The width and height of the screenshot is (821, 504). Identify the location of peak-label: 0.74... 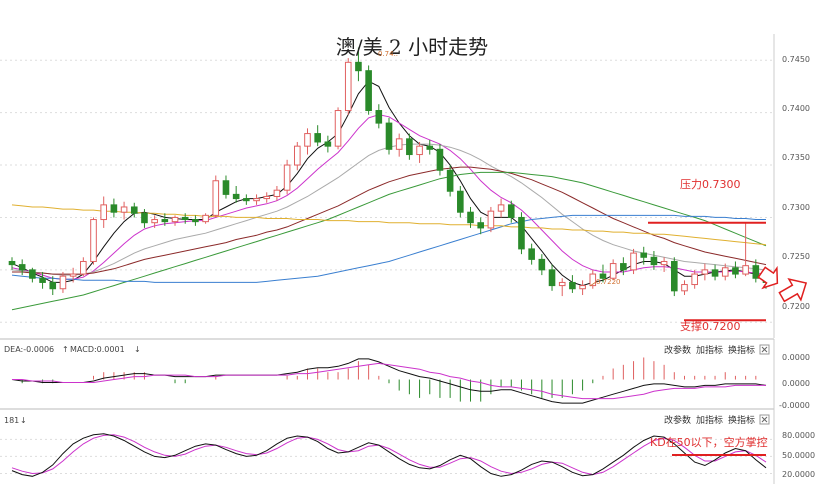
(388, 54).